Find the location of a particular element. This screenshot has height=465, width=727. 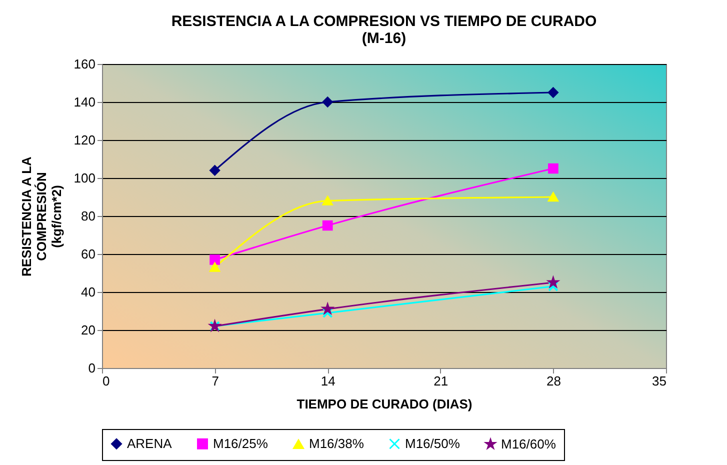

legend-label: M16/38% is located at coordinates (336, 444).